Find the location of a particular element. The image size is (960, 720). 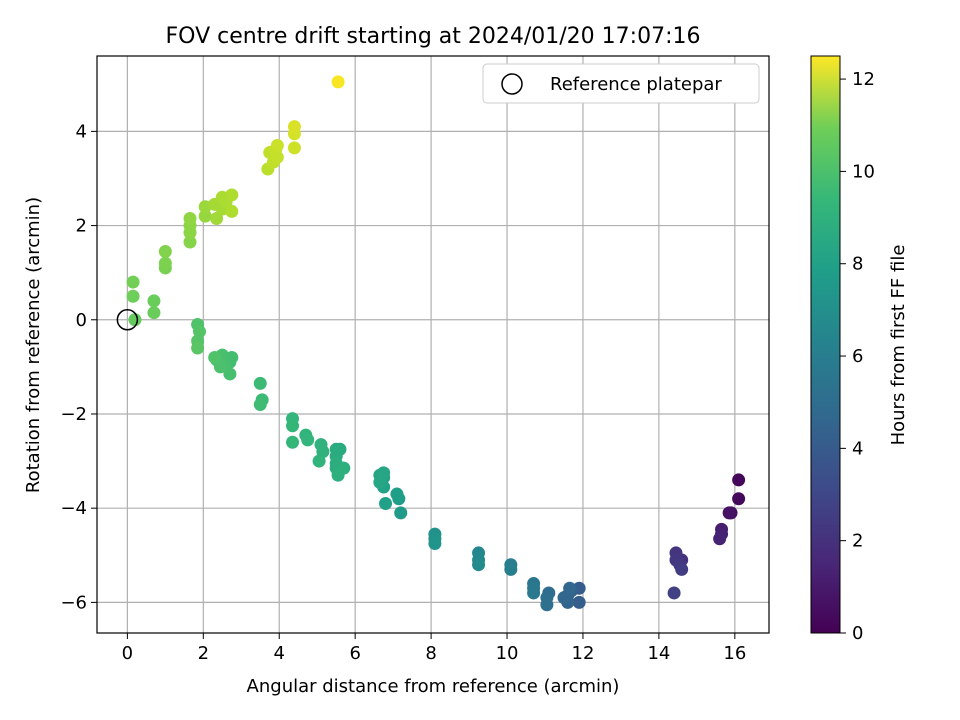

x-tick-label: 10 is located at coordinates (507, 653).